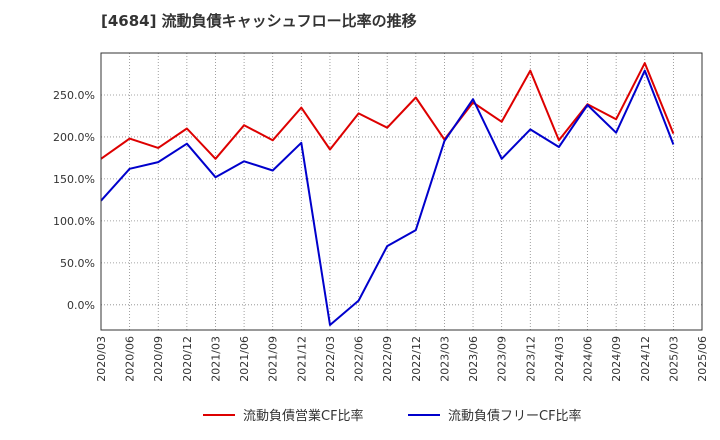  What do you see at coordinates (74, 137) in the screenshot?
I see `y-tick-label: 200.0%` at bounding box center [74, 137].